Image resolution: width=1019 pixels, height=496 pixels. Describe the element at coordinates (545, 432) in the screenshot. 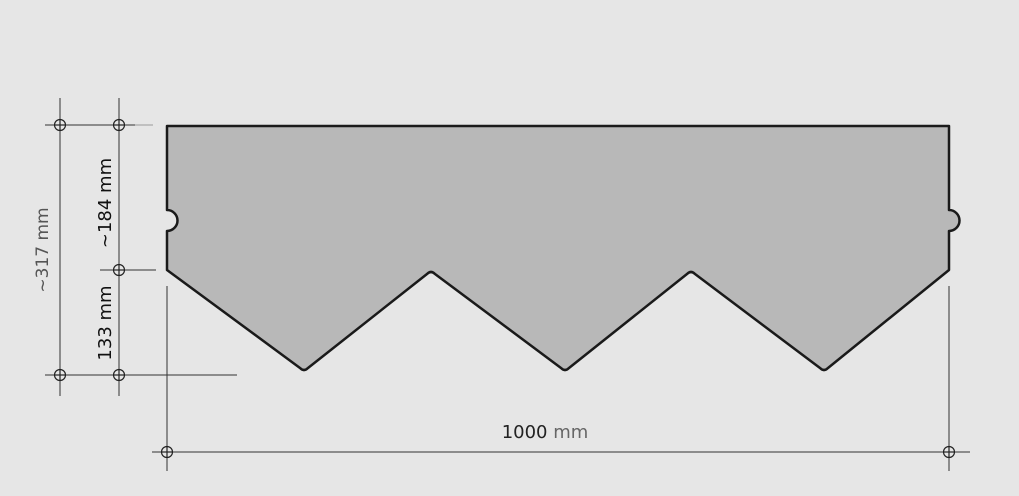

I see `label-width: 1000 mm` at that location.